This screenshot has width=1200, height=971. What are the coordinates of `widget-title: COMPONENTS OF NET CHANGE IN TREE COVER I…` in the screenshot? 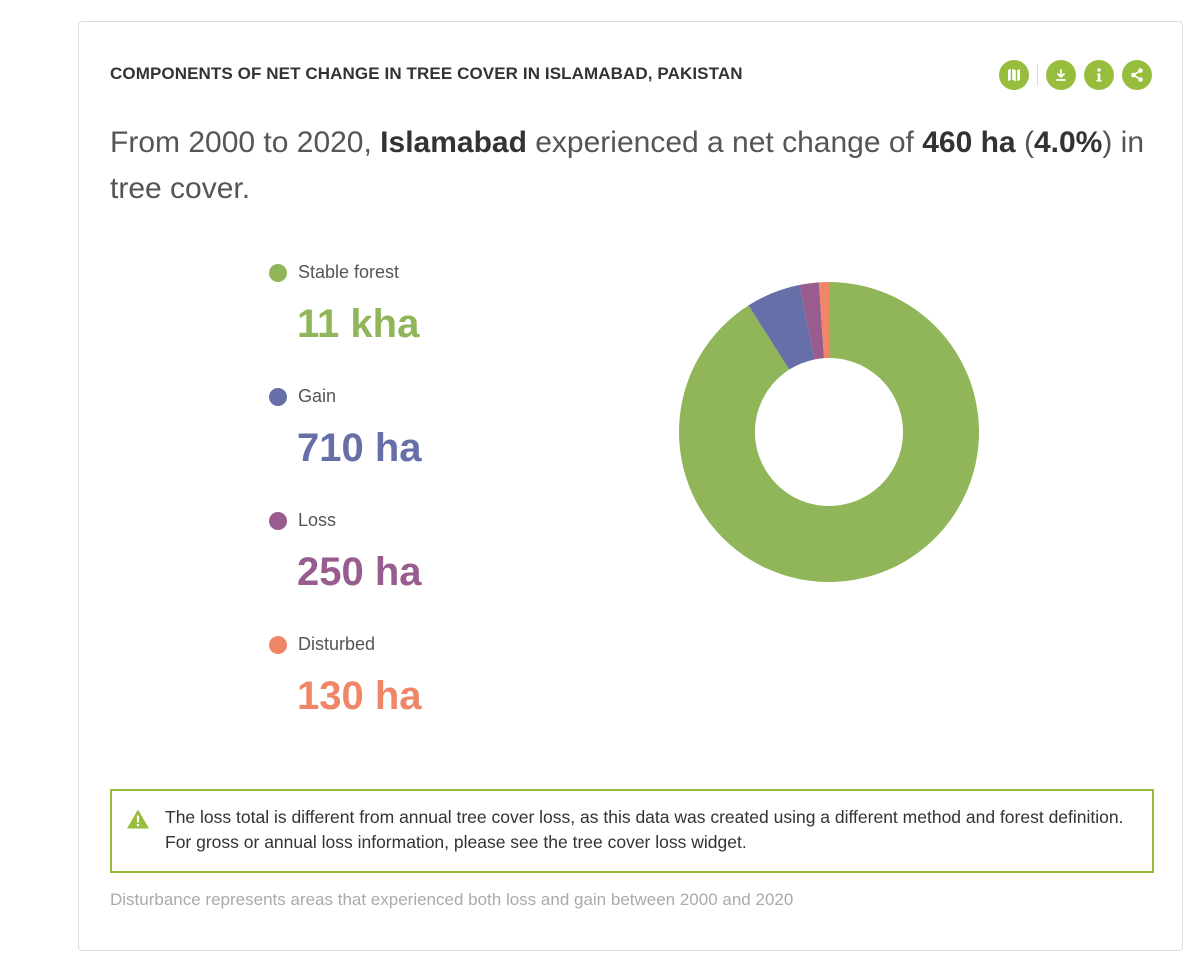 It's located at (426, 73).